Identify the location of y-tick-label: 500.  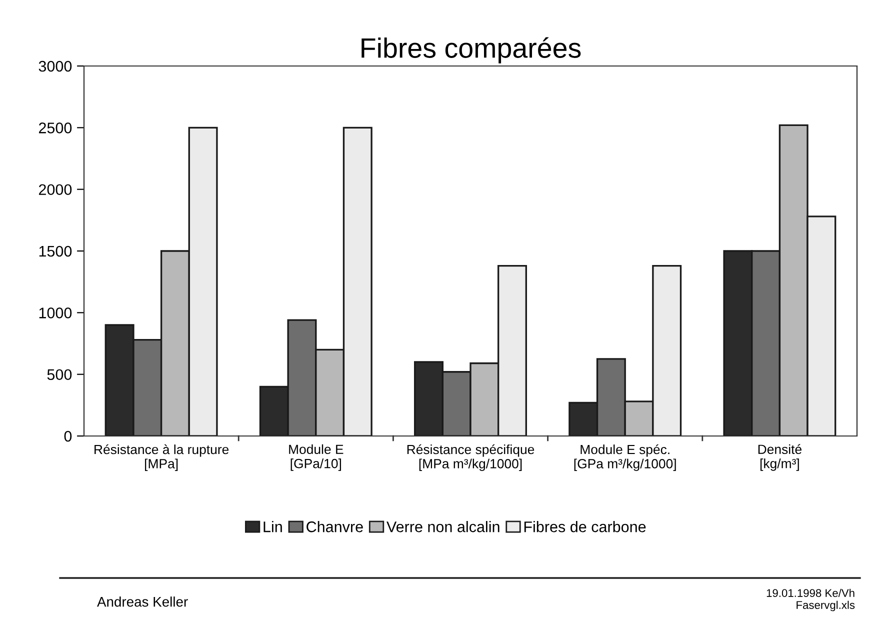
(59, 374).